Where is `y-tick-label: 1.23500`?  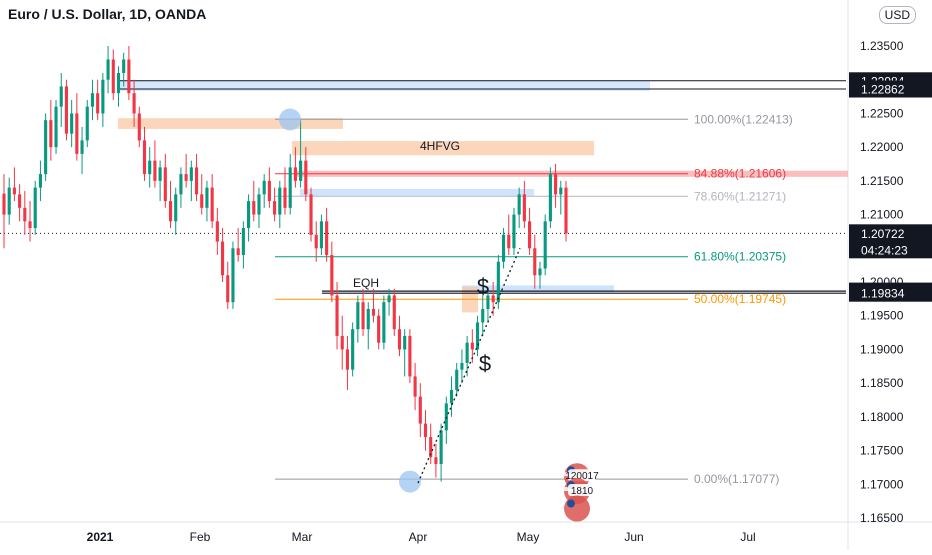 y-tick-label: 1.23500 is located at coordinates (882, 46).